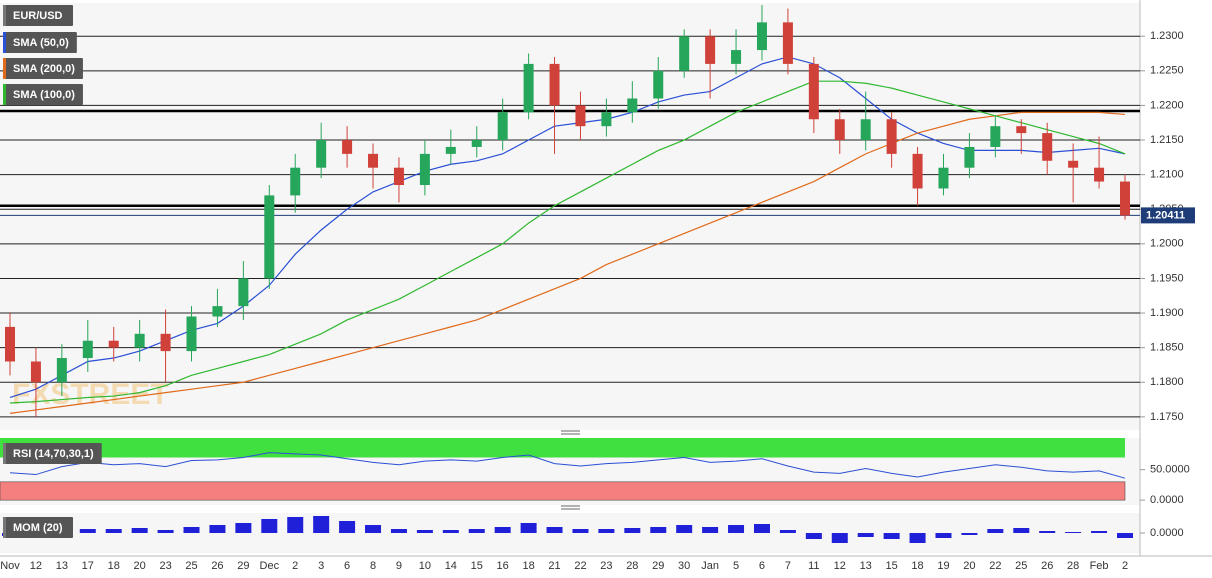  What do you see at coordinates (1167, 382) in the screenshot?
I see `y-tick-label: 1.1800` at bounding box center [1167, 382].